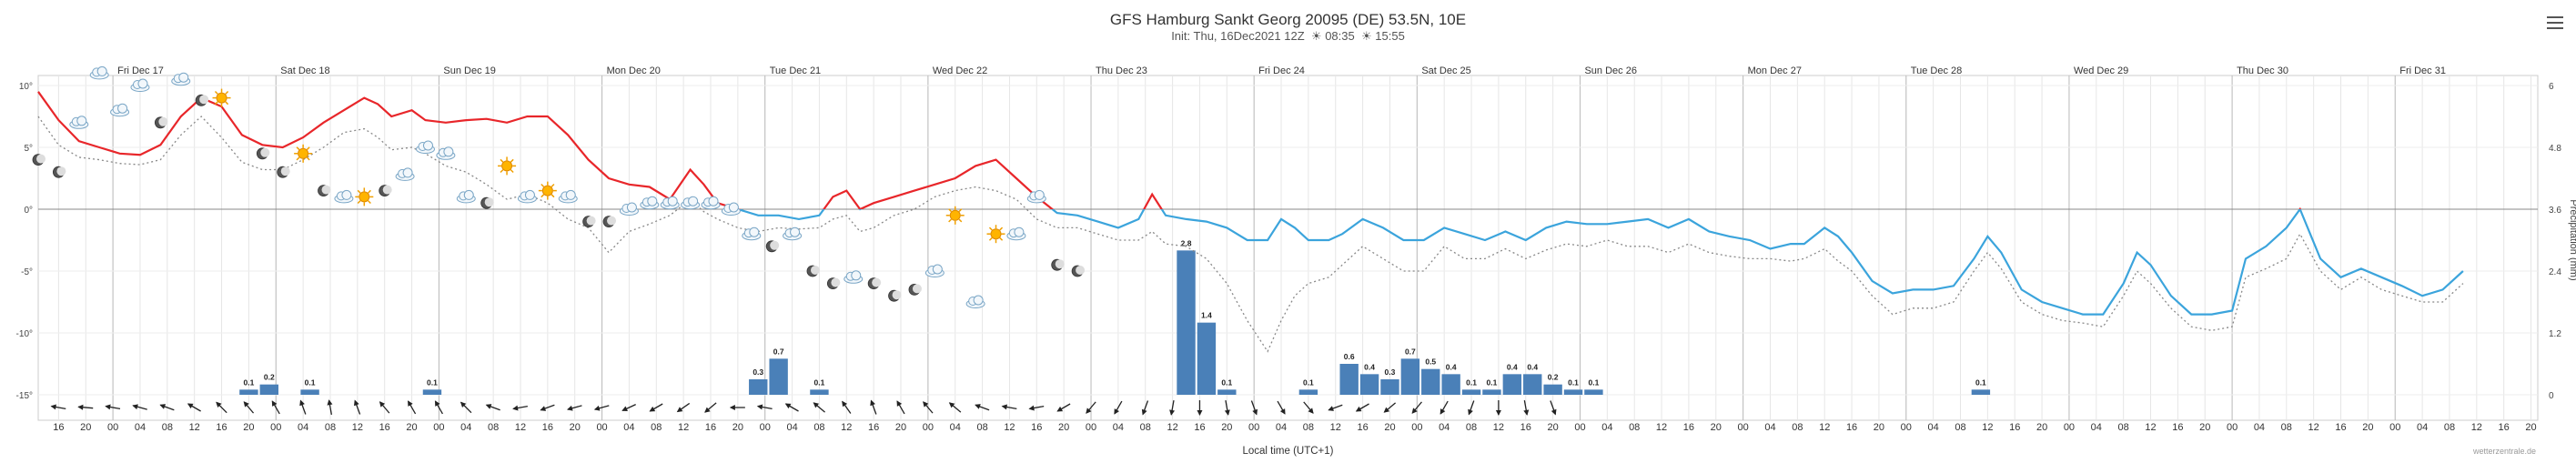 This screenshot has height=463, width=2576. What do you see at coordinates (28, 211) in the screenshot?
I see `temp-tick-label: 0°` at bounding box center [28, 211].